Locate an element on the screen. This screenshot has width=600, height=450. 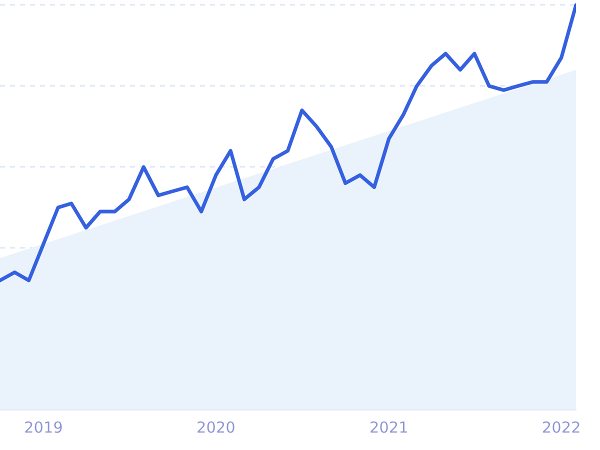
x-tick-label: 2021 is located at coordinates (388, 427).